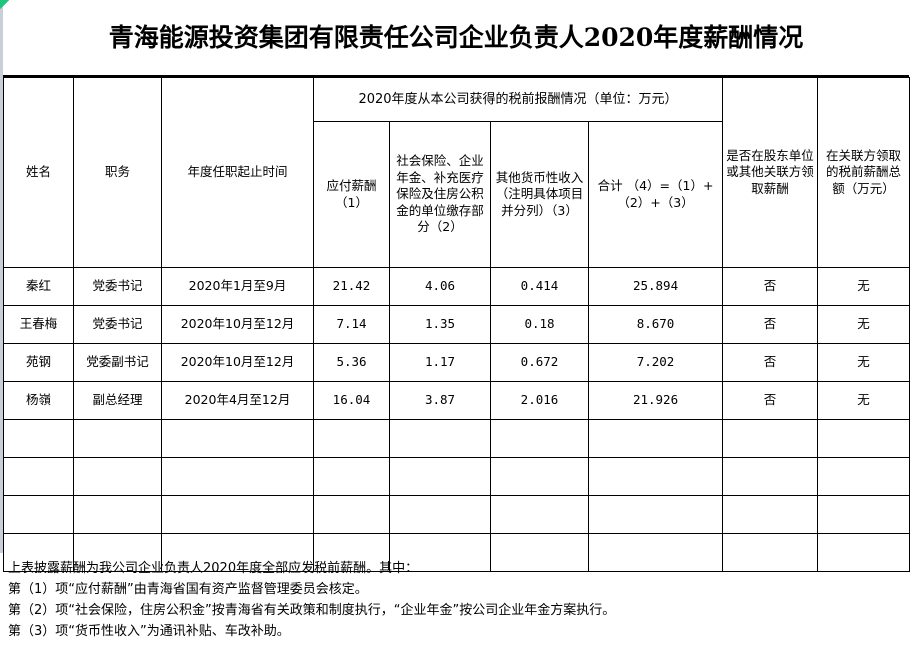 The image size is (919, 660). Describe the element at coordinates (117, 400) in the screenshot. I see `cell-position: 副总经理` at that location.